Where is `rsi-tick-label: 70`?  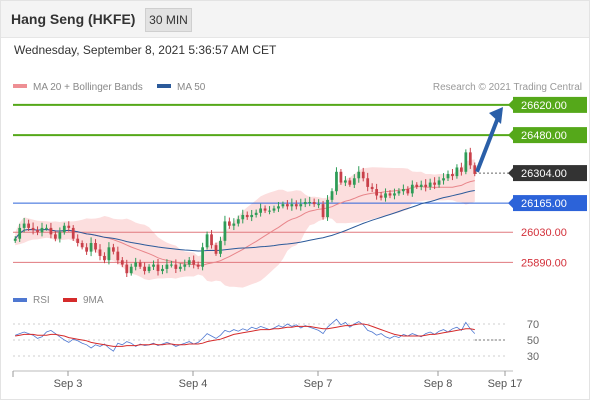 rsi-tick-label: 70 is located at coordinates (533, 325).